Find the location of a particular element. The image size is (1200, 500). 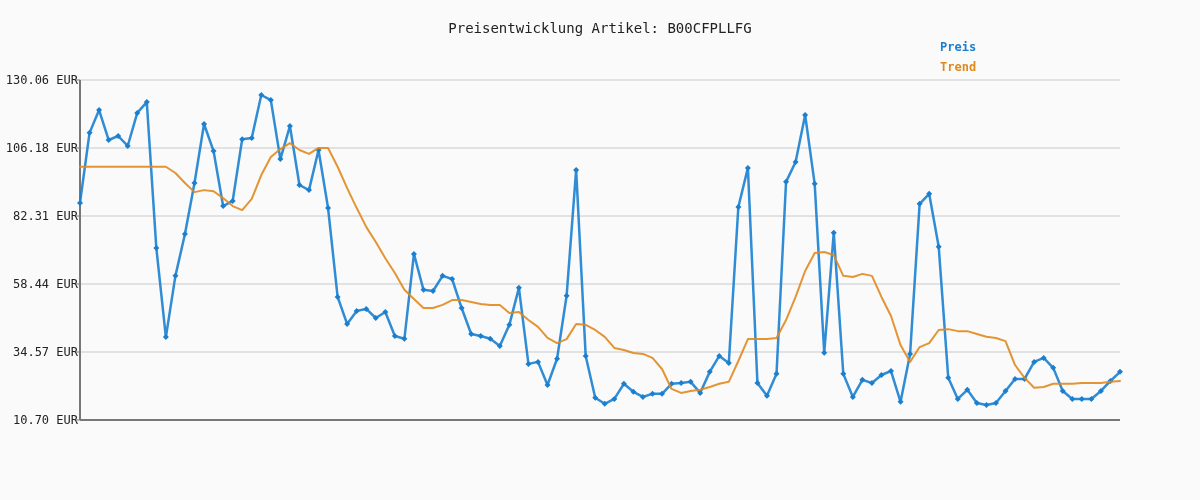

y-tick-label: 106.18 EUR is located at coordinates (42, 148).